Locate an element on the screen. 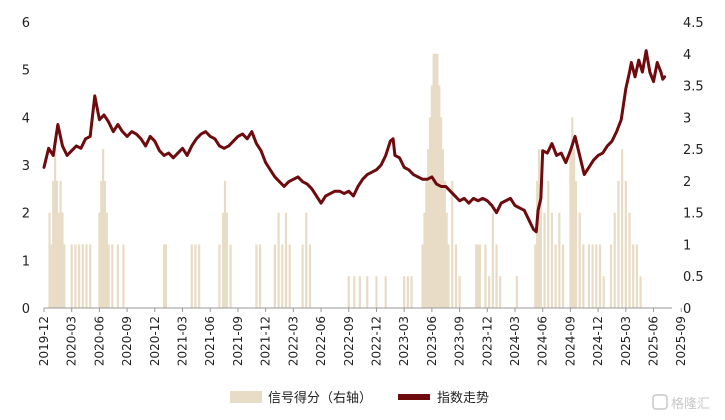  left-axis-tick-label: 5 is located at coordinates (26, 71).